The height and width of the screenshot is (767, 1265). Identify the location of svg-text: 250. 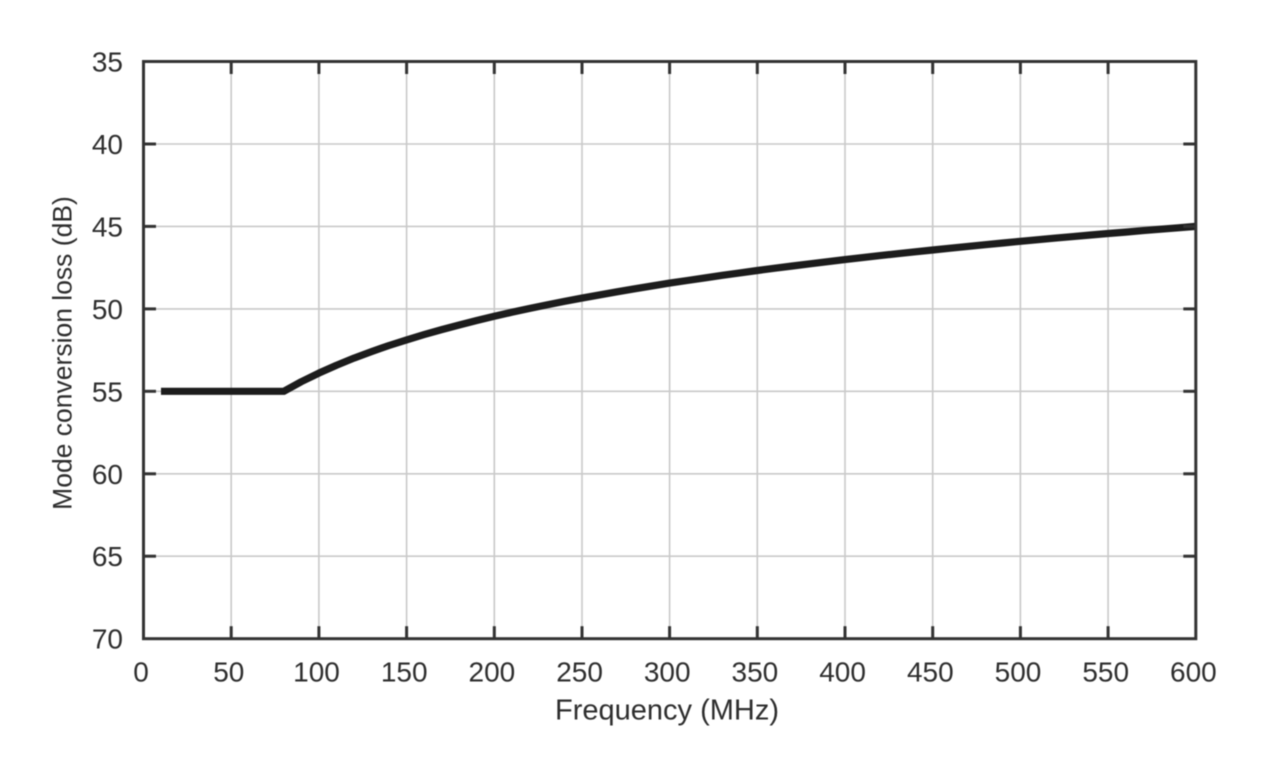
(579, 672).